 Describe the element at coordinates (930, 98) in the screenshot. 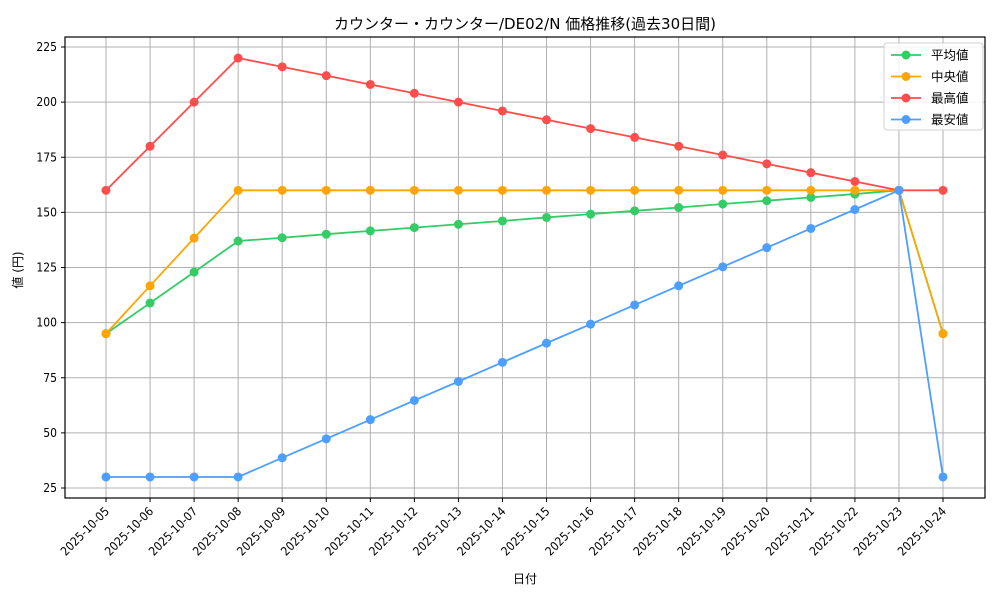

I see `legend-item: 最高値` at that location.